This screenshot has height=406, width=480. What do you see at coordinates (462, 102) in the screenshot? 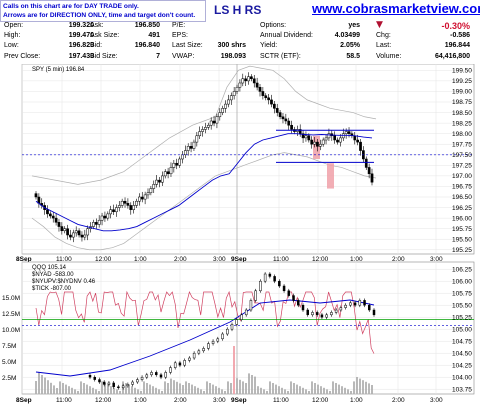
I see `price-y-tick: 198.75` at bounding box center [462, 102].